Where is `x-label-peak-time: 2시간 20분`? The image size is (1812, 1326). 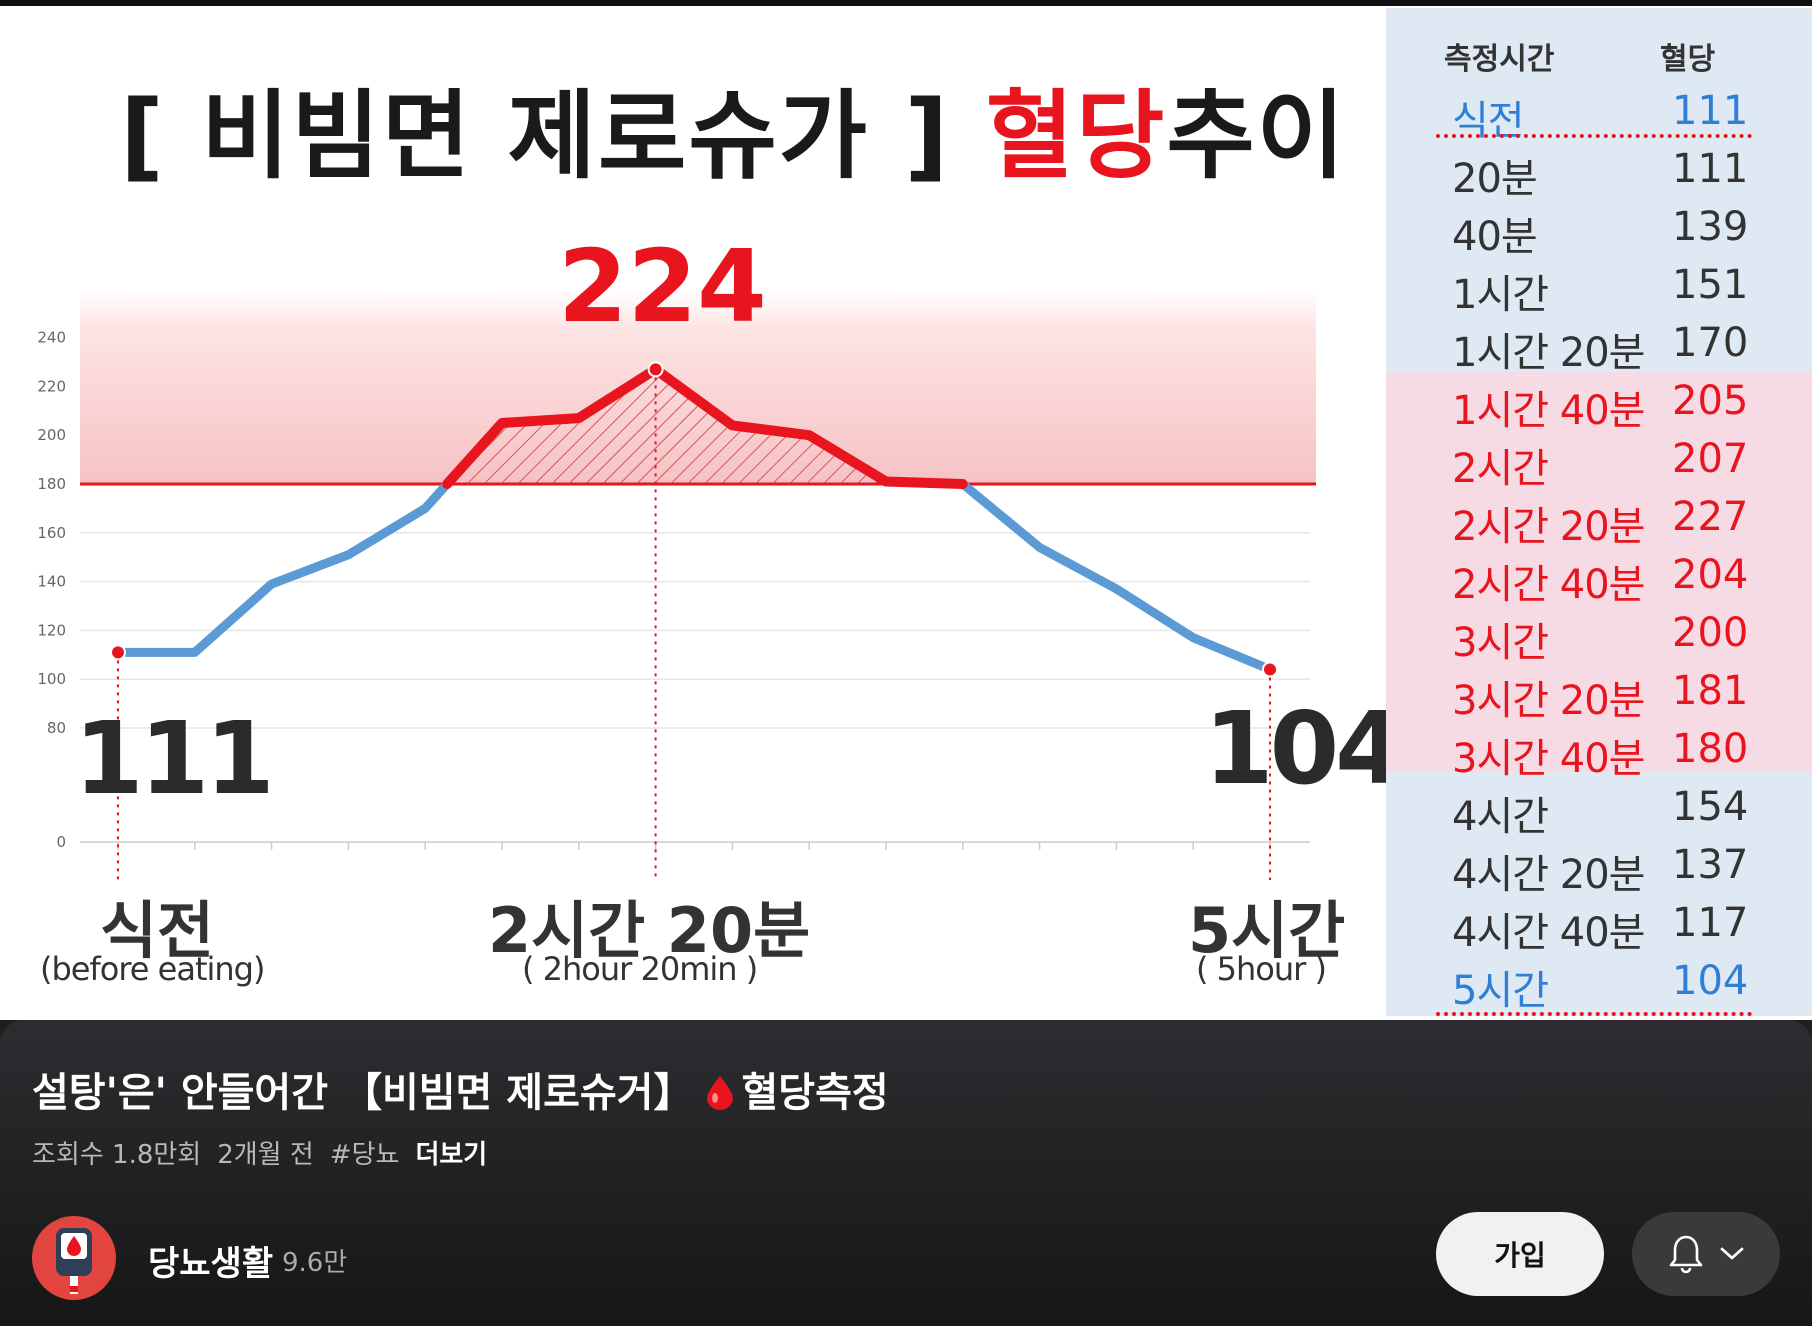
x-label-peak-time: 2시간 20분 is located at coordinates (649, 930).